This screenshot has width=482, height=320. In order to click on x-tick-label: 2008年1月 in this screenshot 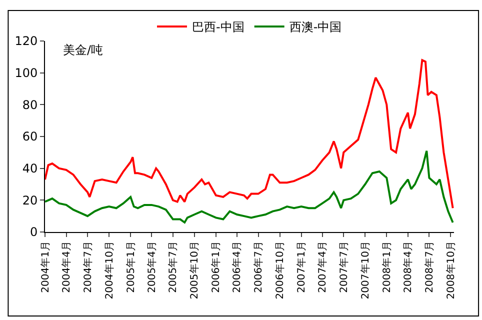, I will do `click(386, 267)`.